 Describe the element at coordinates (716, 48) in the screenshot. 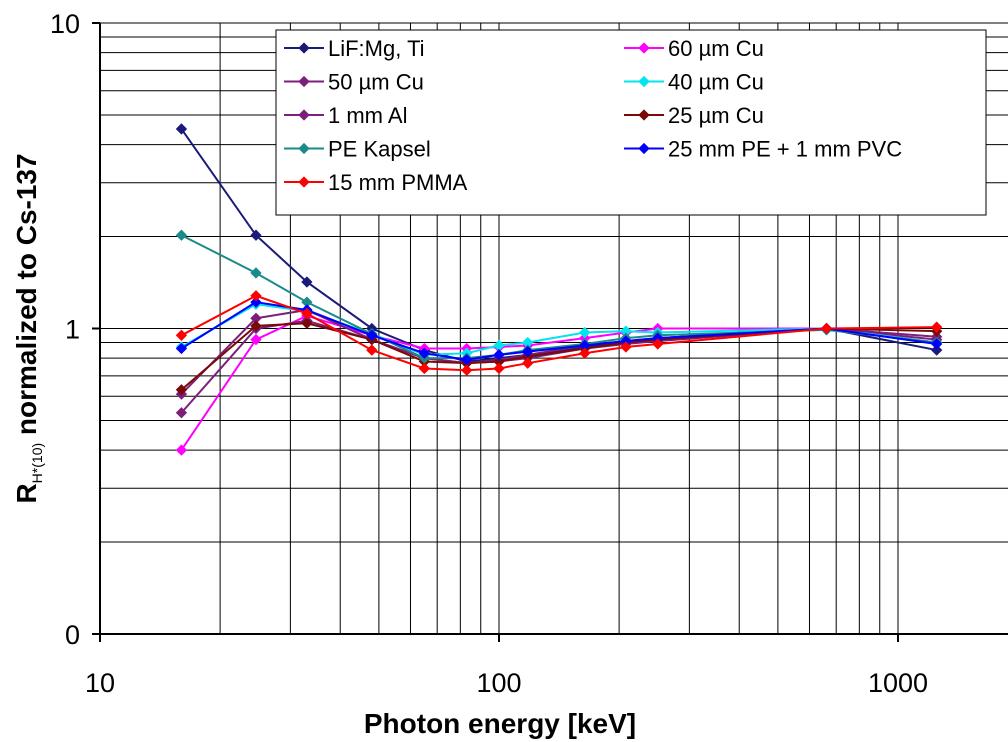

I see `legend-label: 60 µm Cu` at that location.